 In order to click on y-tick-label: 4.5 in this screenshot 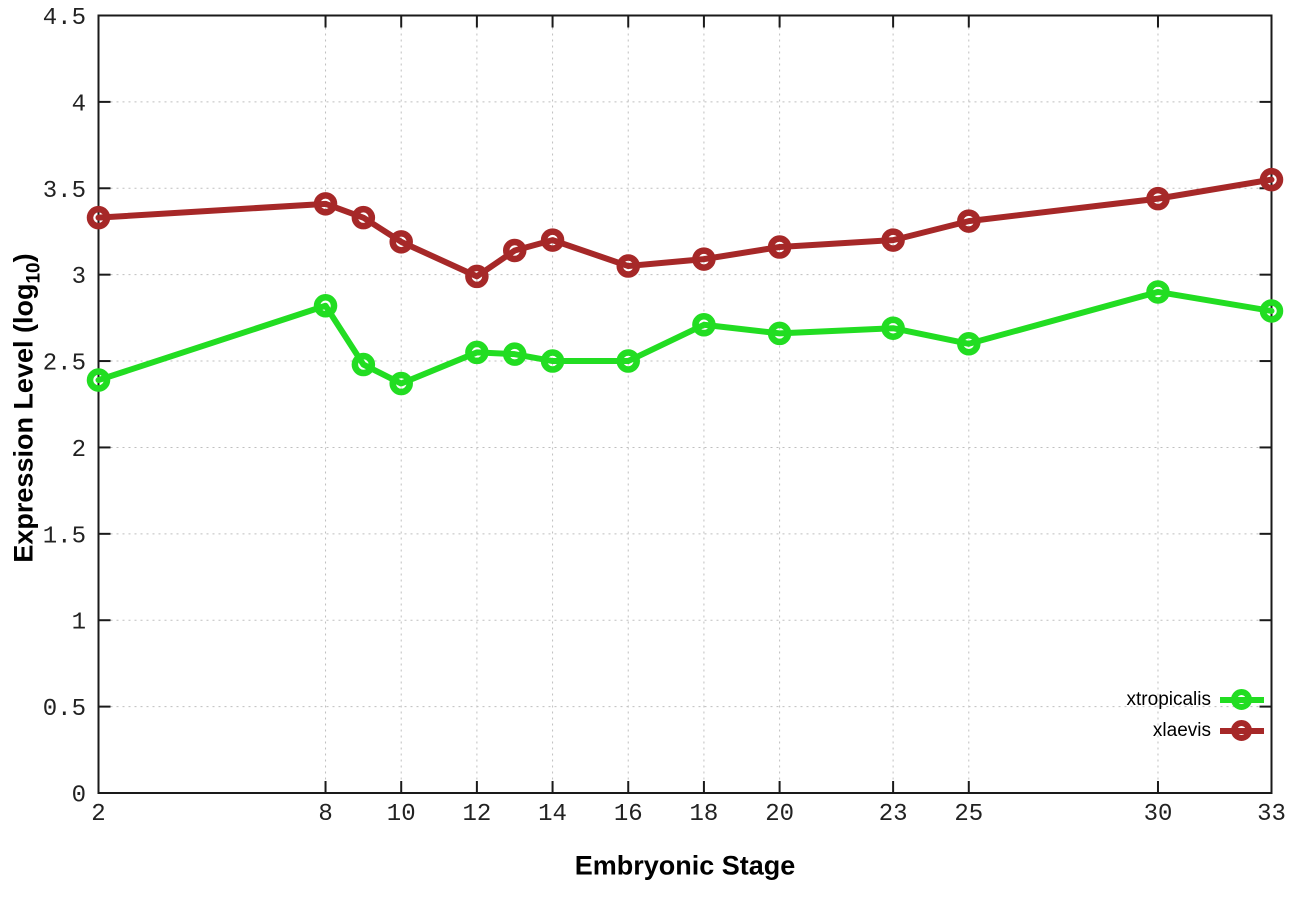, I will do `click(64, 18)`.